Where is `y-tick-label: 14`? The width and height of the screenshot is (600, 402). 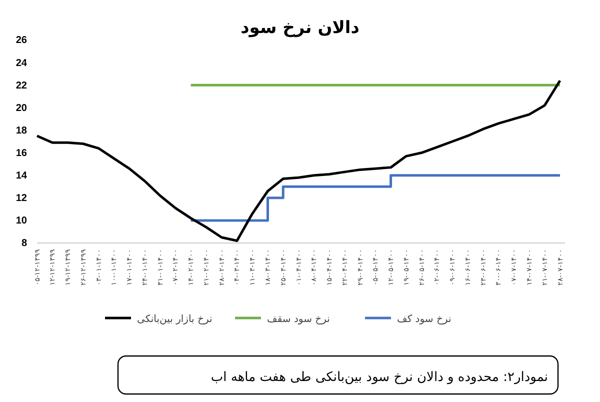
y-tick-label: 14 is located at coordinates (22, 176).